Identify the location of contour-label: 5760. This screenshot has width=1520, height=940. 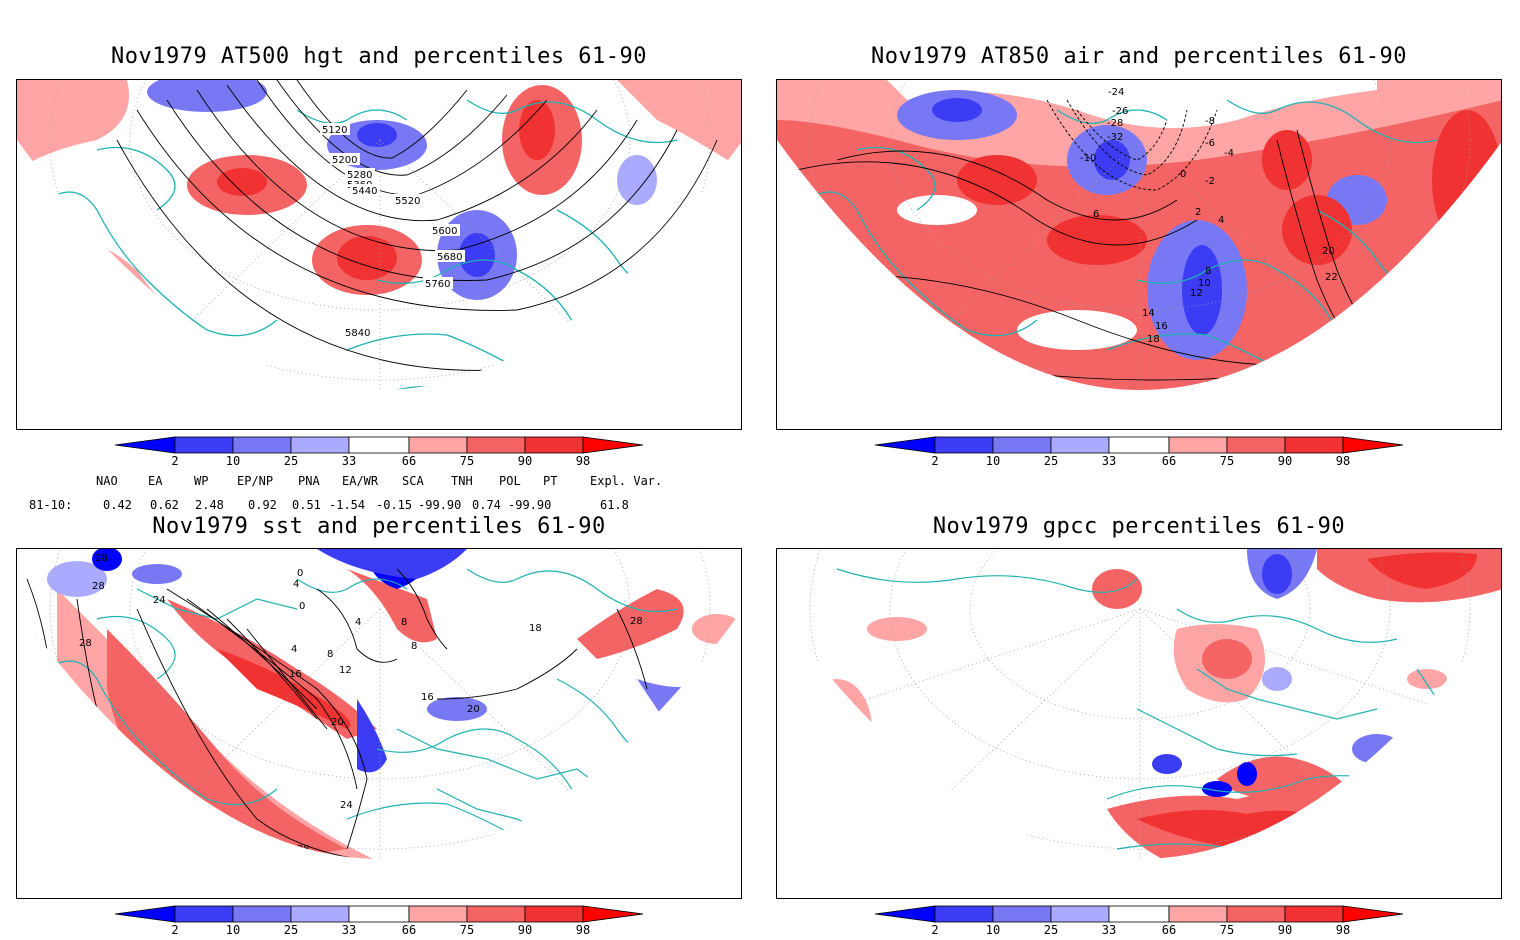
(437, 284).